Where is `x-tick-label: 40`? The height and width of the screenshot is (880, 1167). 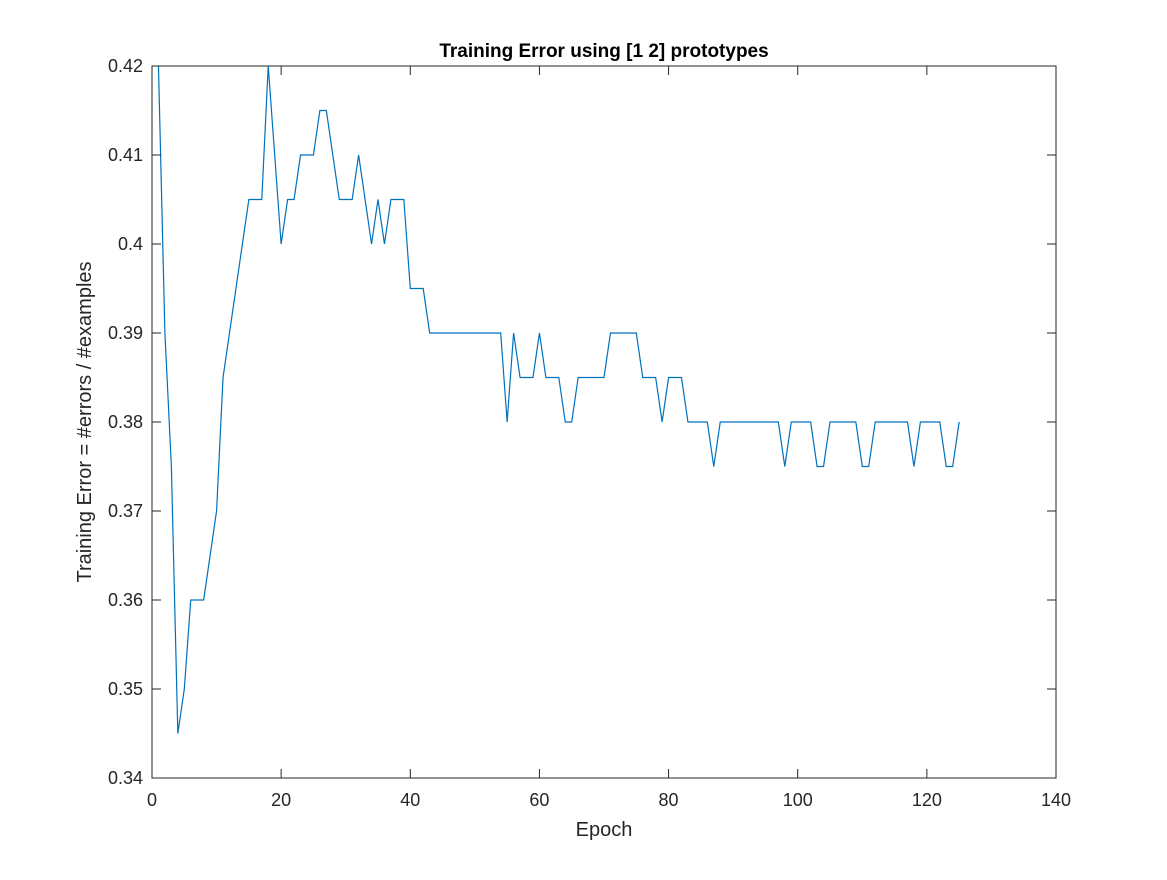
x-tick-label: 40 is located at coordinates (410, 800).